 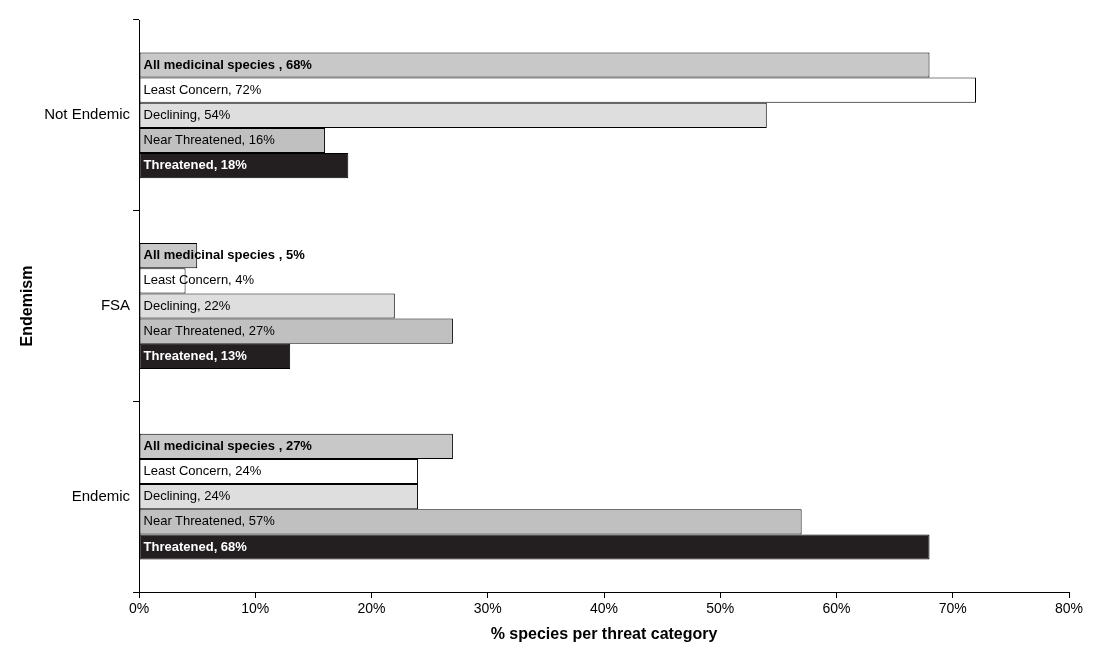 I want to click on x-tick-label: 70%, so click(x=952, y=608).